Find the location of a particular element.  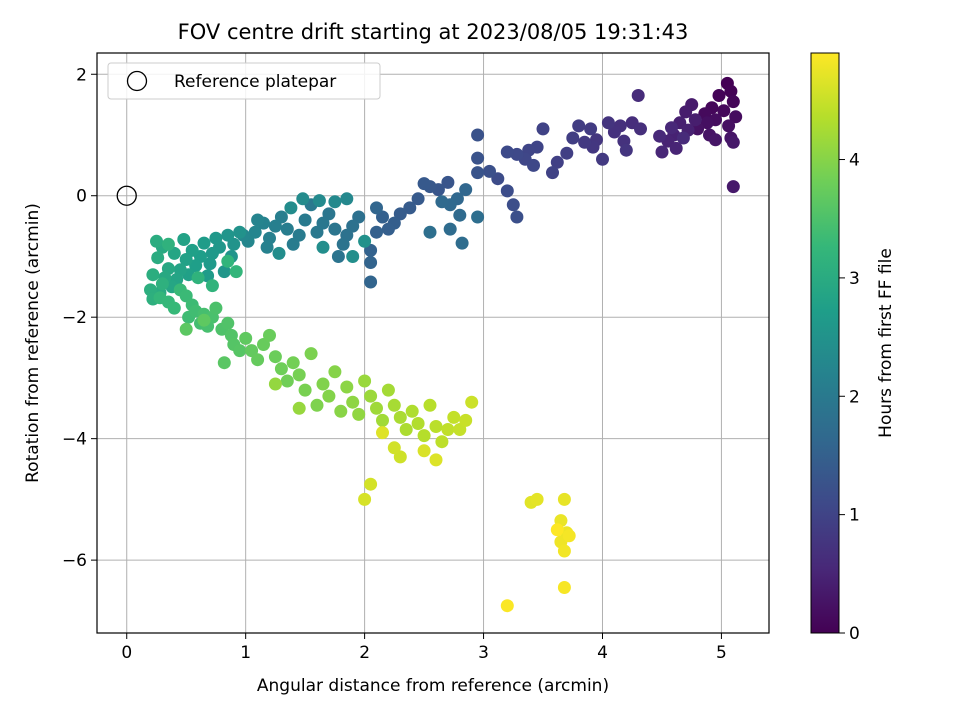

legend-marker-reference is located at coordinates (137, 81).